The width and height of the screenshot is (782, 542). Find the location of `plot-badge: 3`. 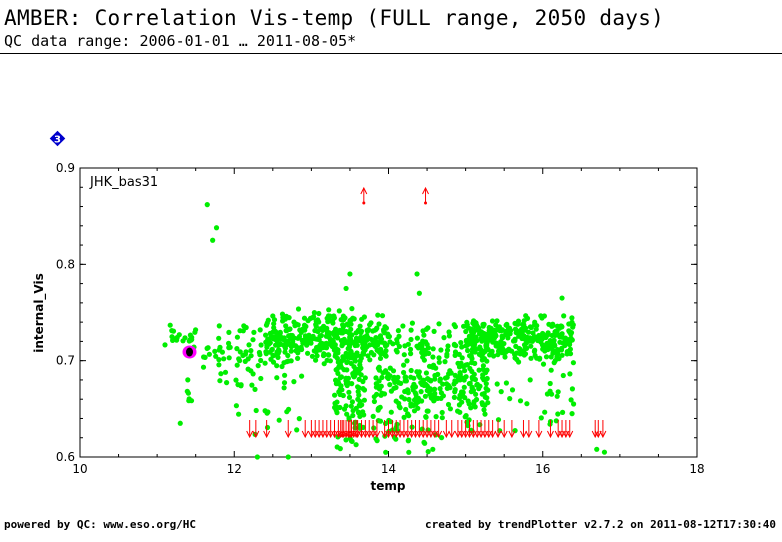

plot-badge: 3 is located at coordinates (57, 138).